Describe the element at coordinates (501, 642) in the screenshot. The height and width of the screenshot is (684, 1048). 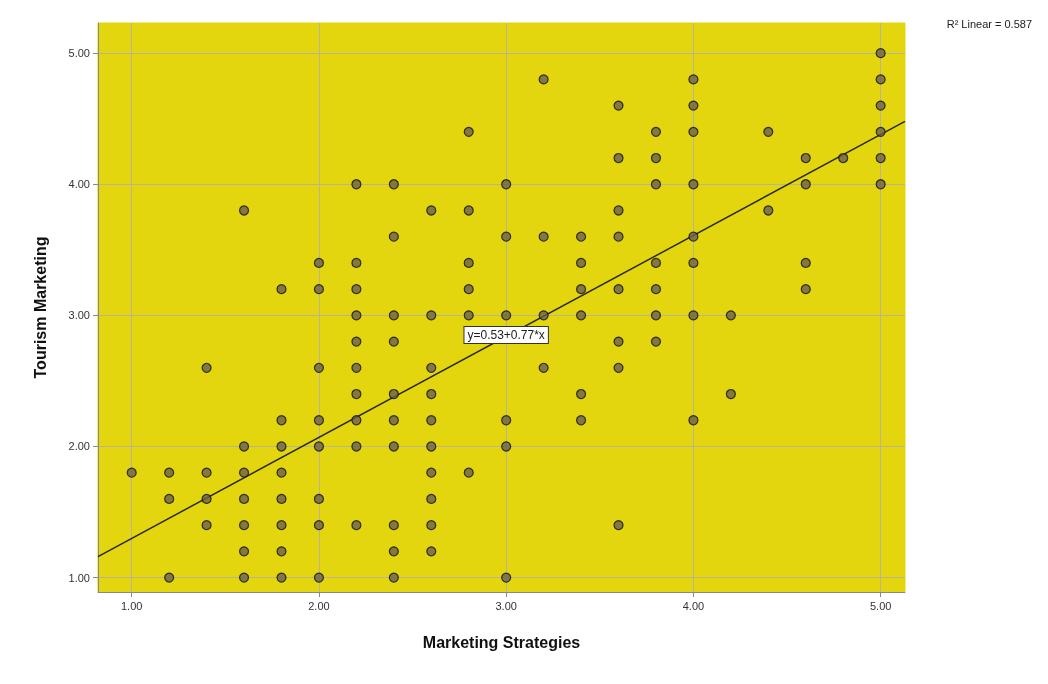
I see `x-axis-title: Marketing Strategies` at that location.